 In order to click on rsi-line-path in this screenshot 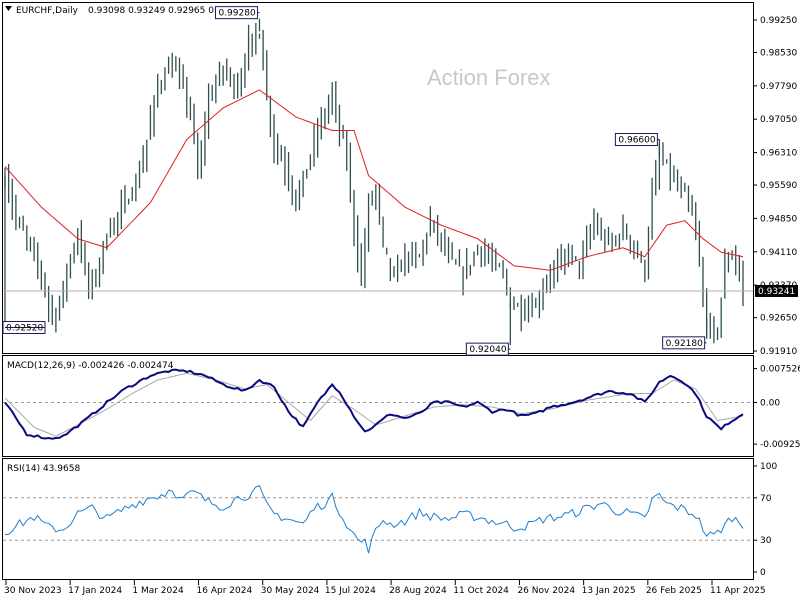, I will do `click(374, 519)`.